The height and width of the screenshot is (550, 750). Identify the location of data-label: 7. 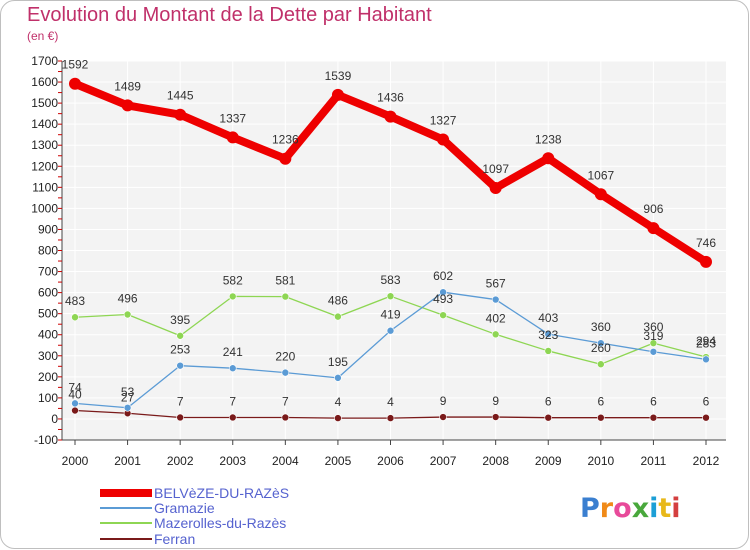
(285, 401).